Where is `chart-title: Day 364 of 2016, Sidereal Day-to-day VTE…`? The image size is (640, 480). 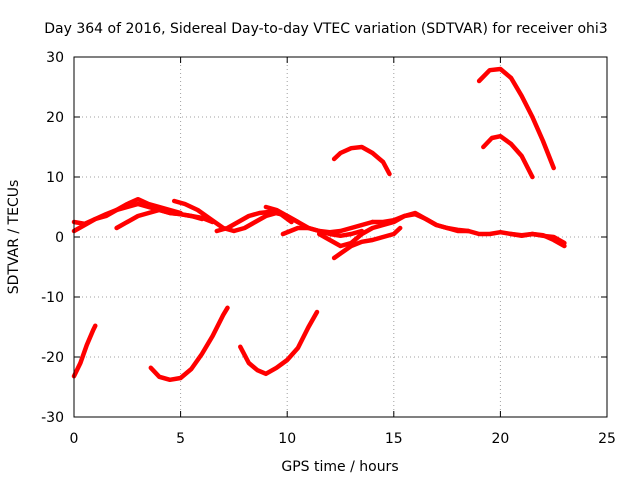 chart-title: Day 364 of 2016, Sidereal Day-to-day VTE… is located at coordinates (325, 29).